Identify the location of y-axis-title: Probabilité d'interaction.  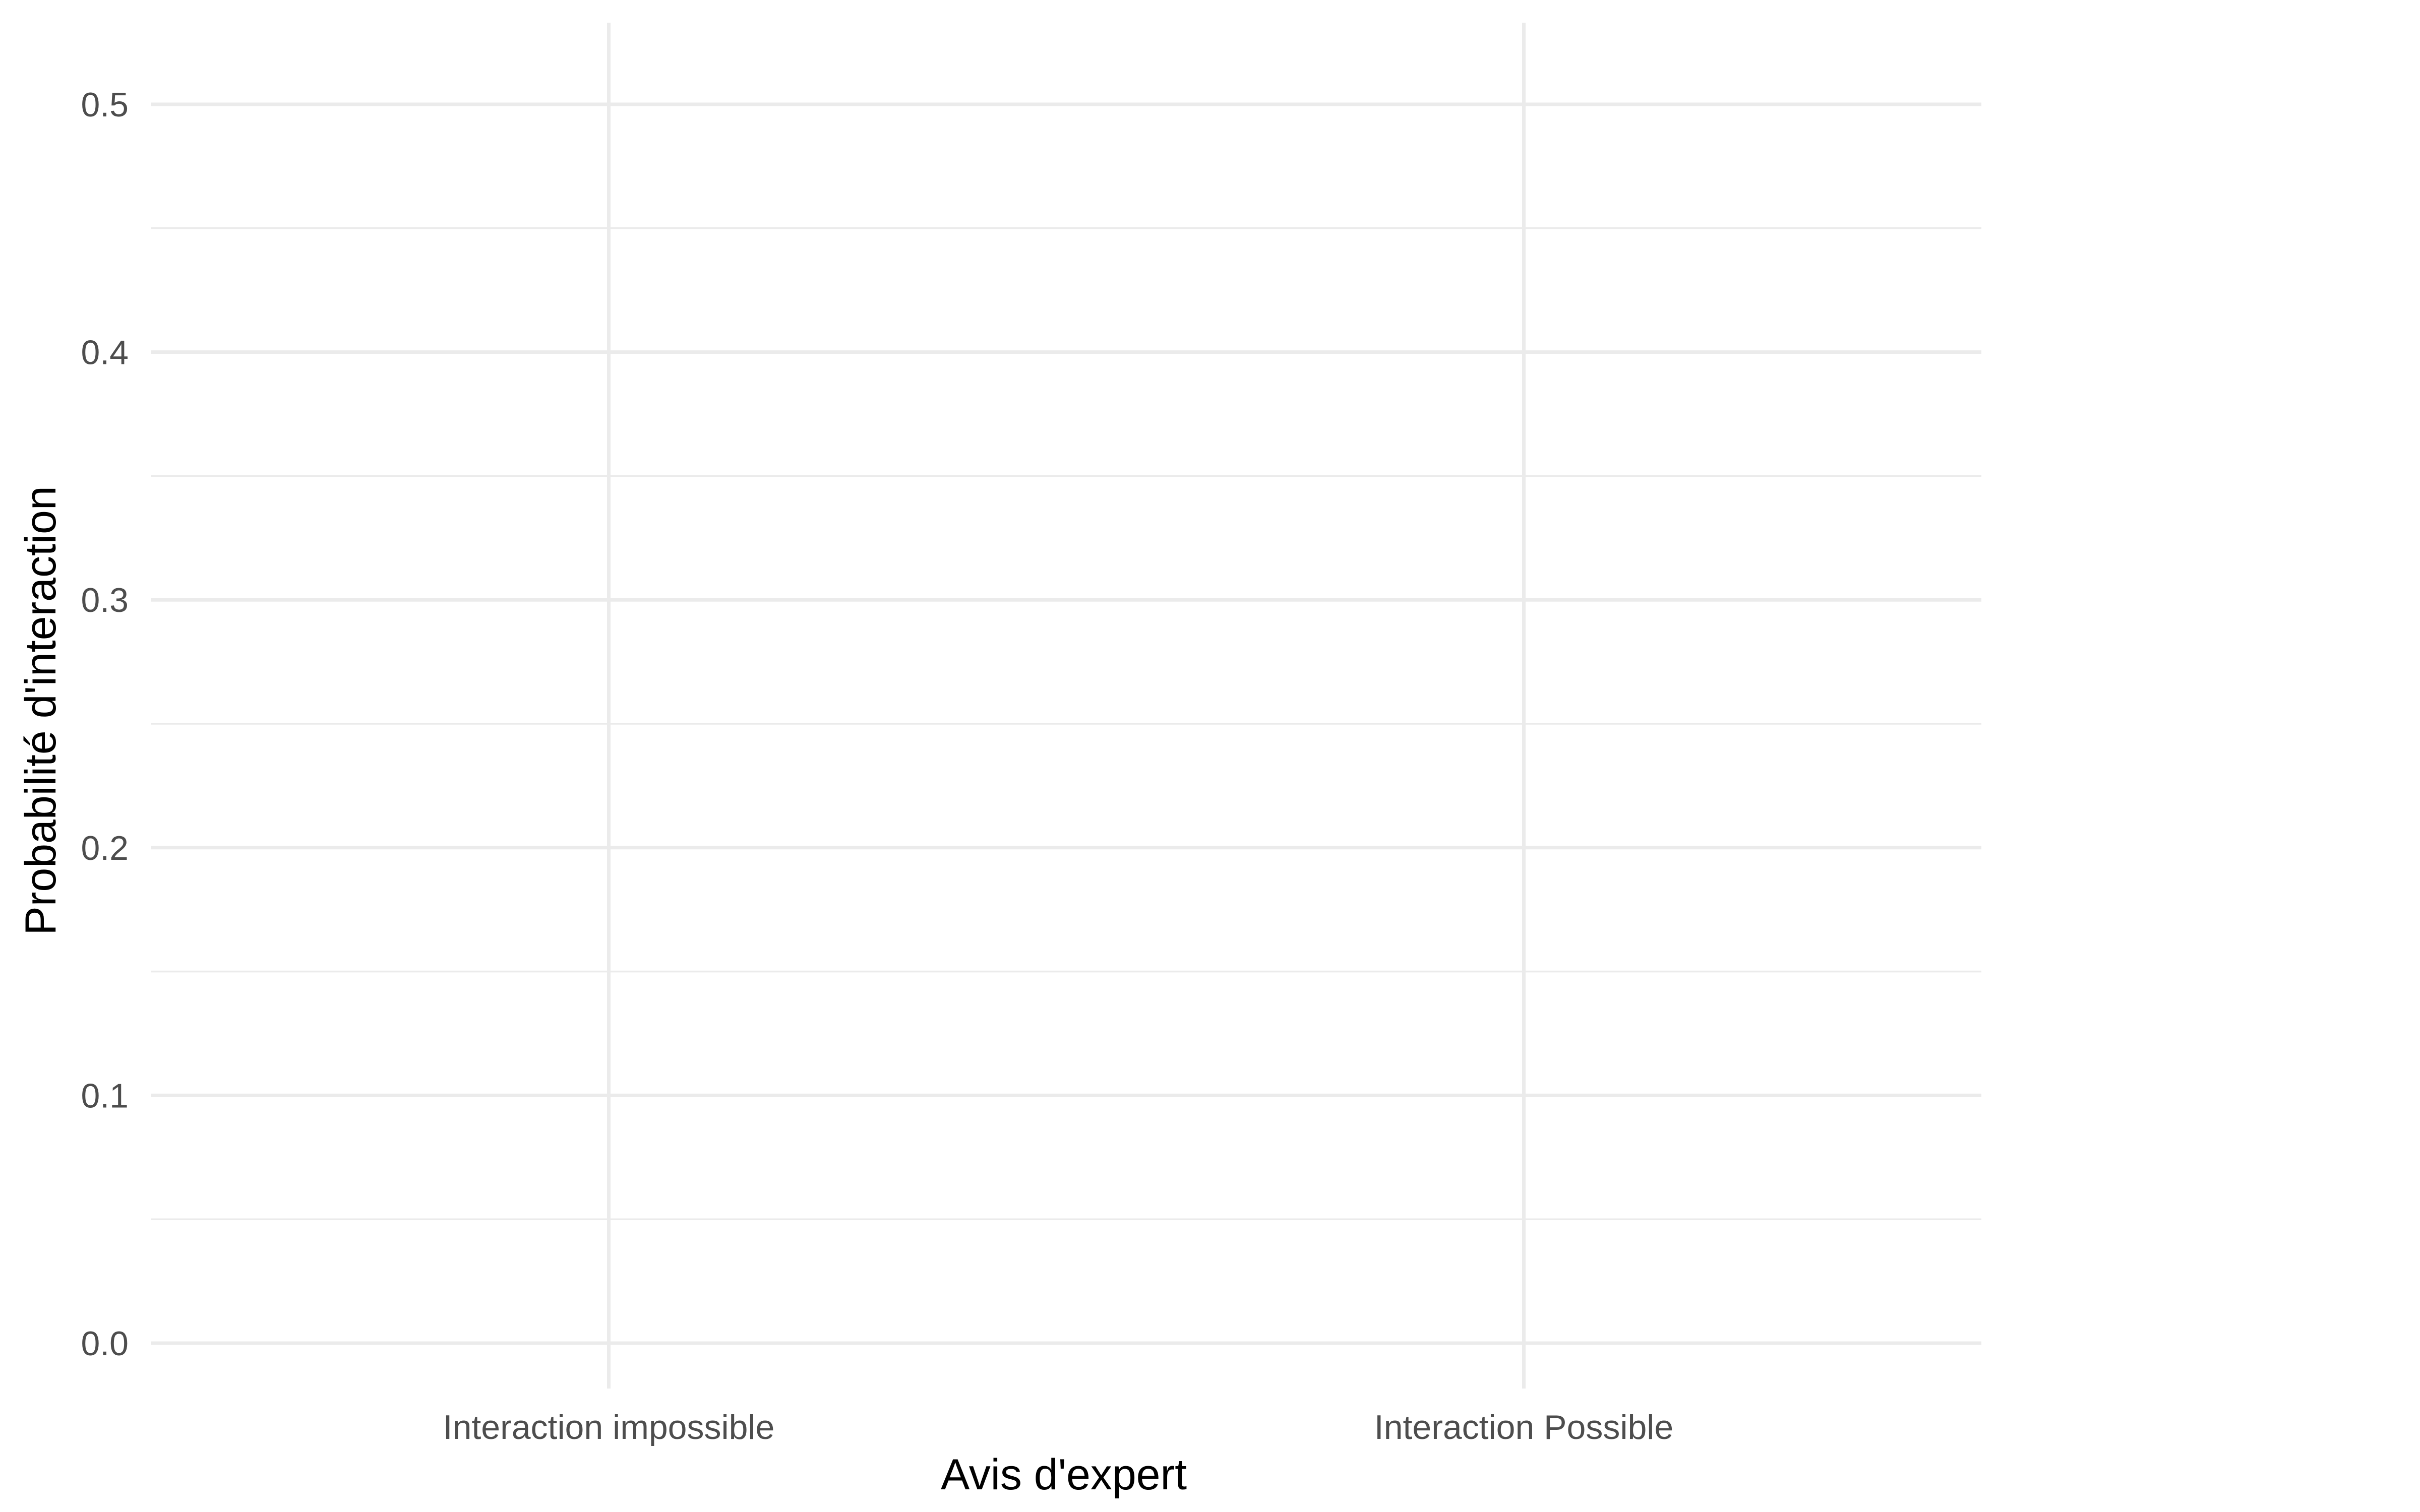
(41, 710).